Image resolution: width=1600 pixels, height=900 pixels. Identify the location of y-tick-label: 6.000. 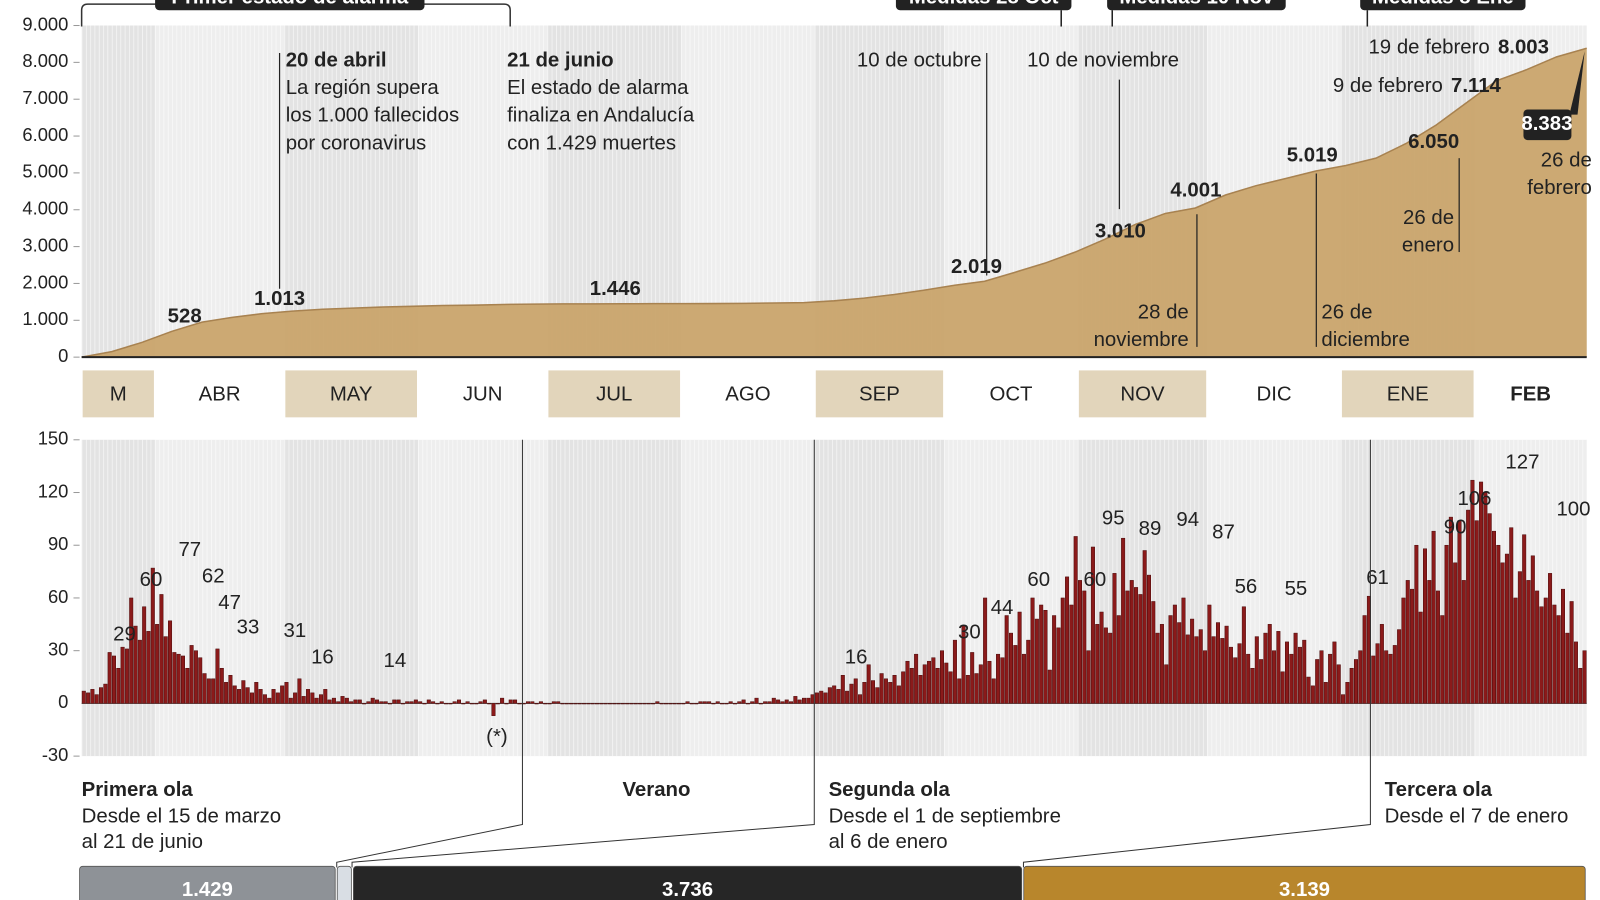
(45, 134).